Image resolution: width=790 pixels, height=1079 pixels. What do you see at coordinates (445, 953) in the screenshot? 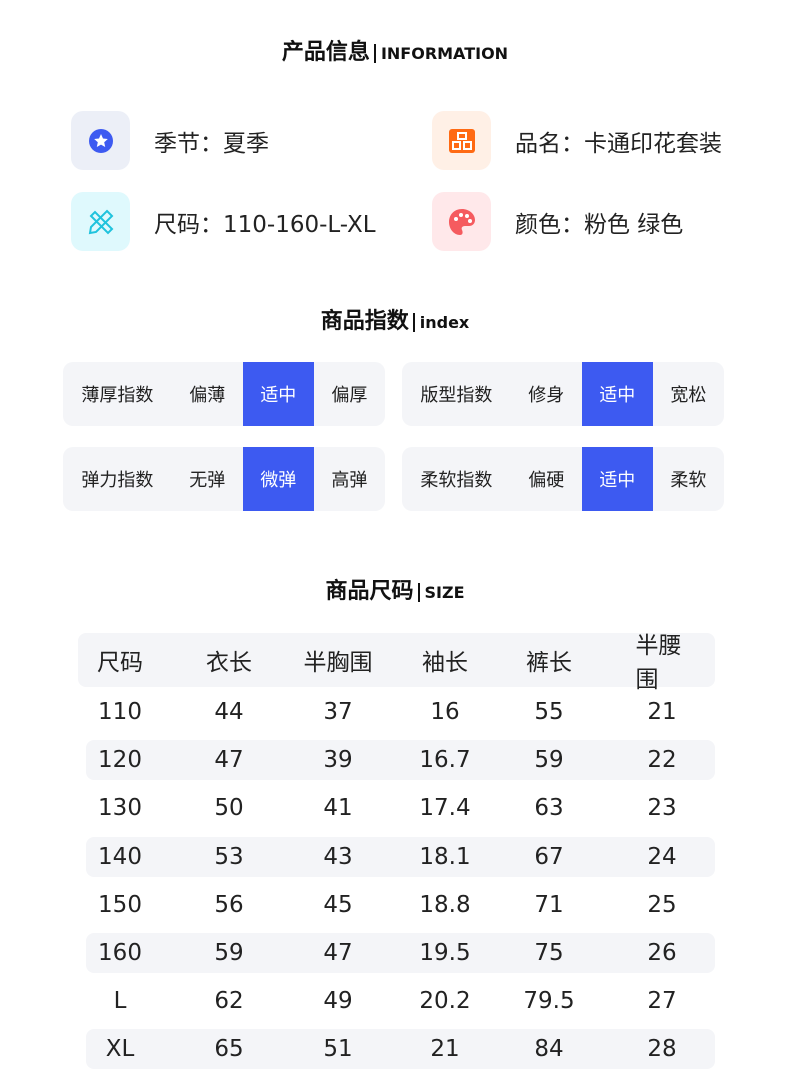
I see `table-cell: 19.5` at bounding box center [445, 953].